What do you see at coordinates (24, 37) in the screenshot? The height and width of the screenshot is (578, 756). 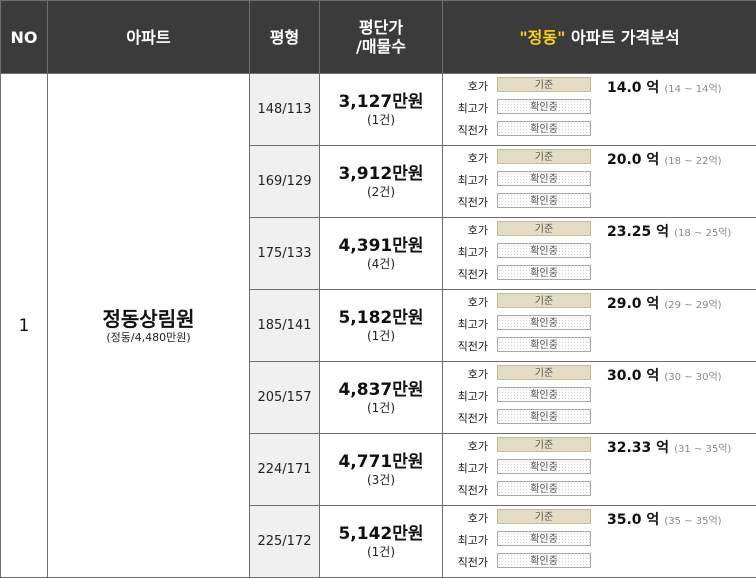 I see `header-no: NO` at bounding box center [24, 37].